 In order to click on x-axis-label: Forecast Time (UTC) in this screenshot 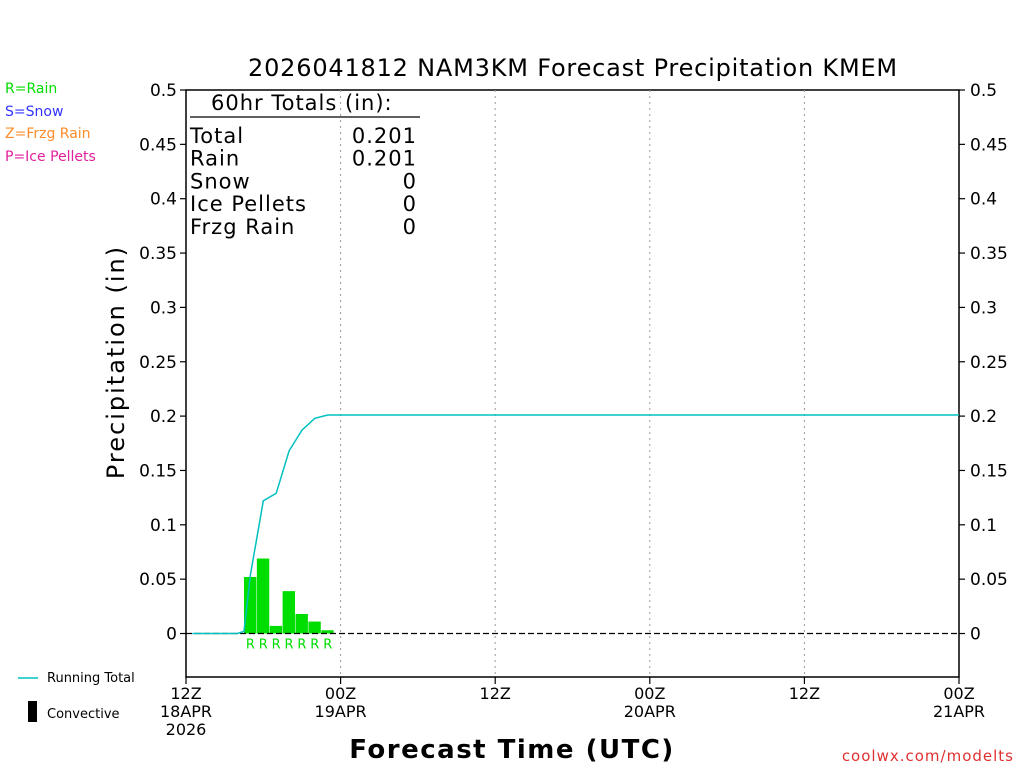, I will do `click(512, 750)`.